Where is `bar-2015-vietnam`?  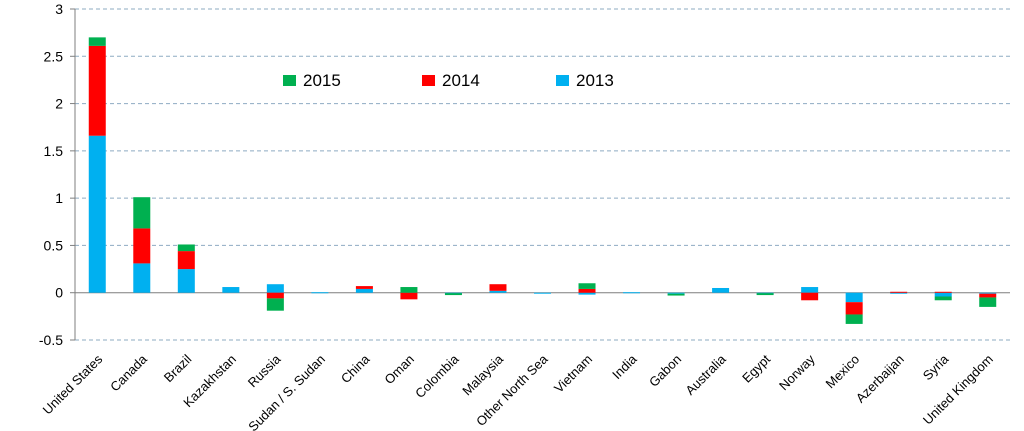 bar-2015-vietnam is located at coordinates (587, 286).